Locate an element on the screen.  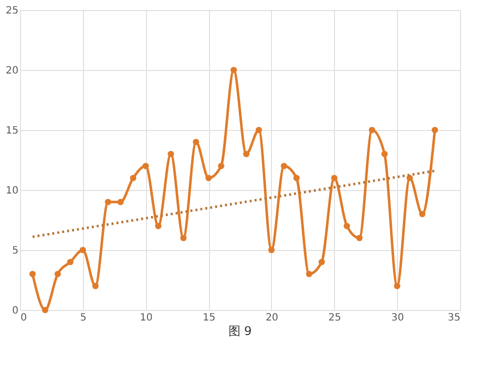
x-tick-label: 30 is located at coordinates (397, 318).